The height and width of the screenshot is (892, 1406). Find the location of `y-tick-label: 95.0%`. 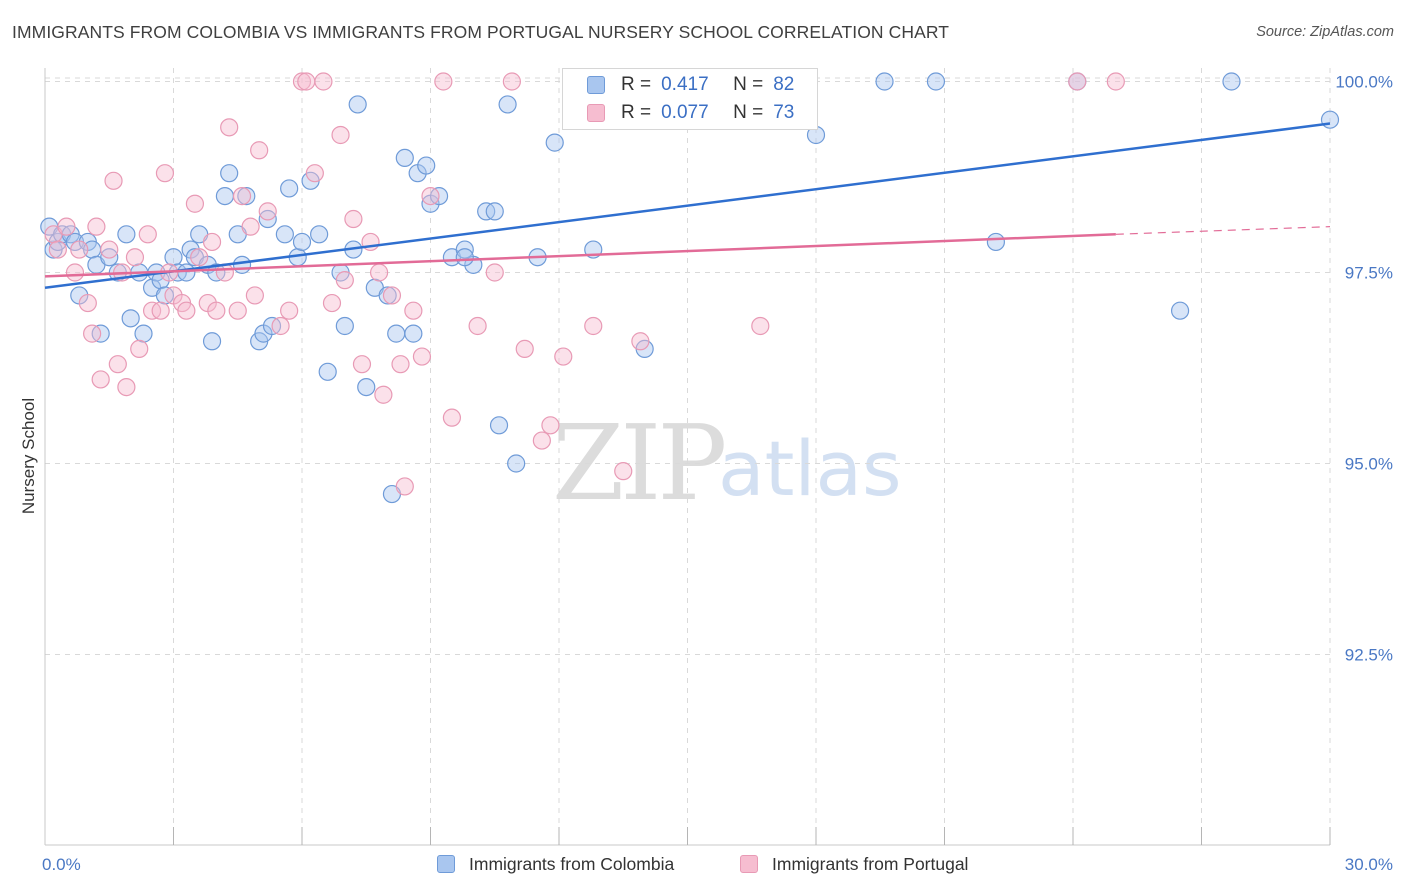

y-tick-label: 95.0% is located at coordinates (1369, 464).